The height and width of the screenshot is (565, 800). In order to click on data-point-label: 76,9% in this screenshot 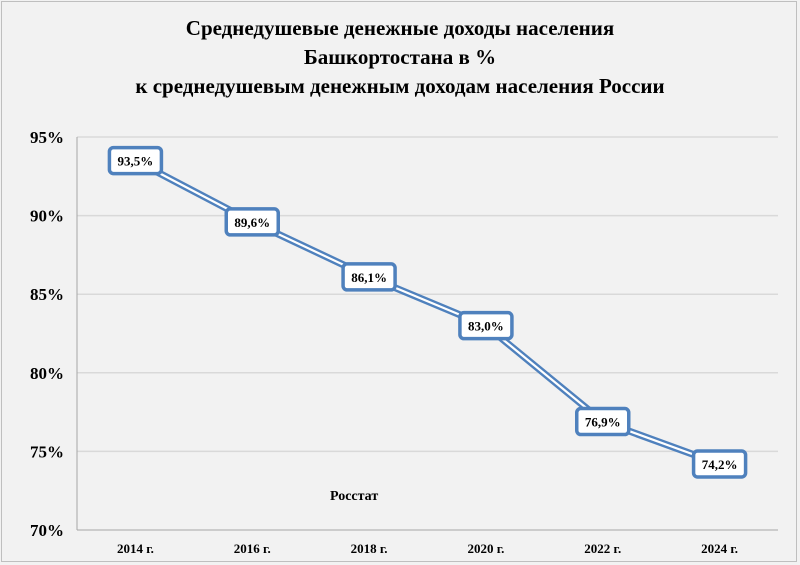, I will do `click(603, 421)`.